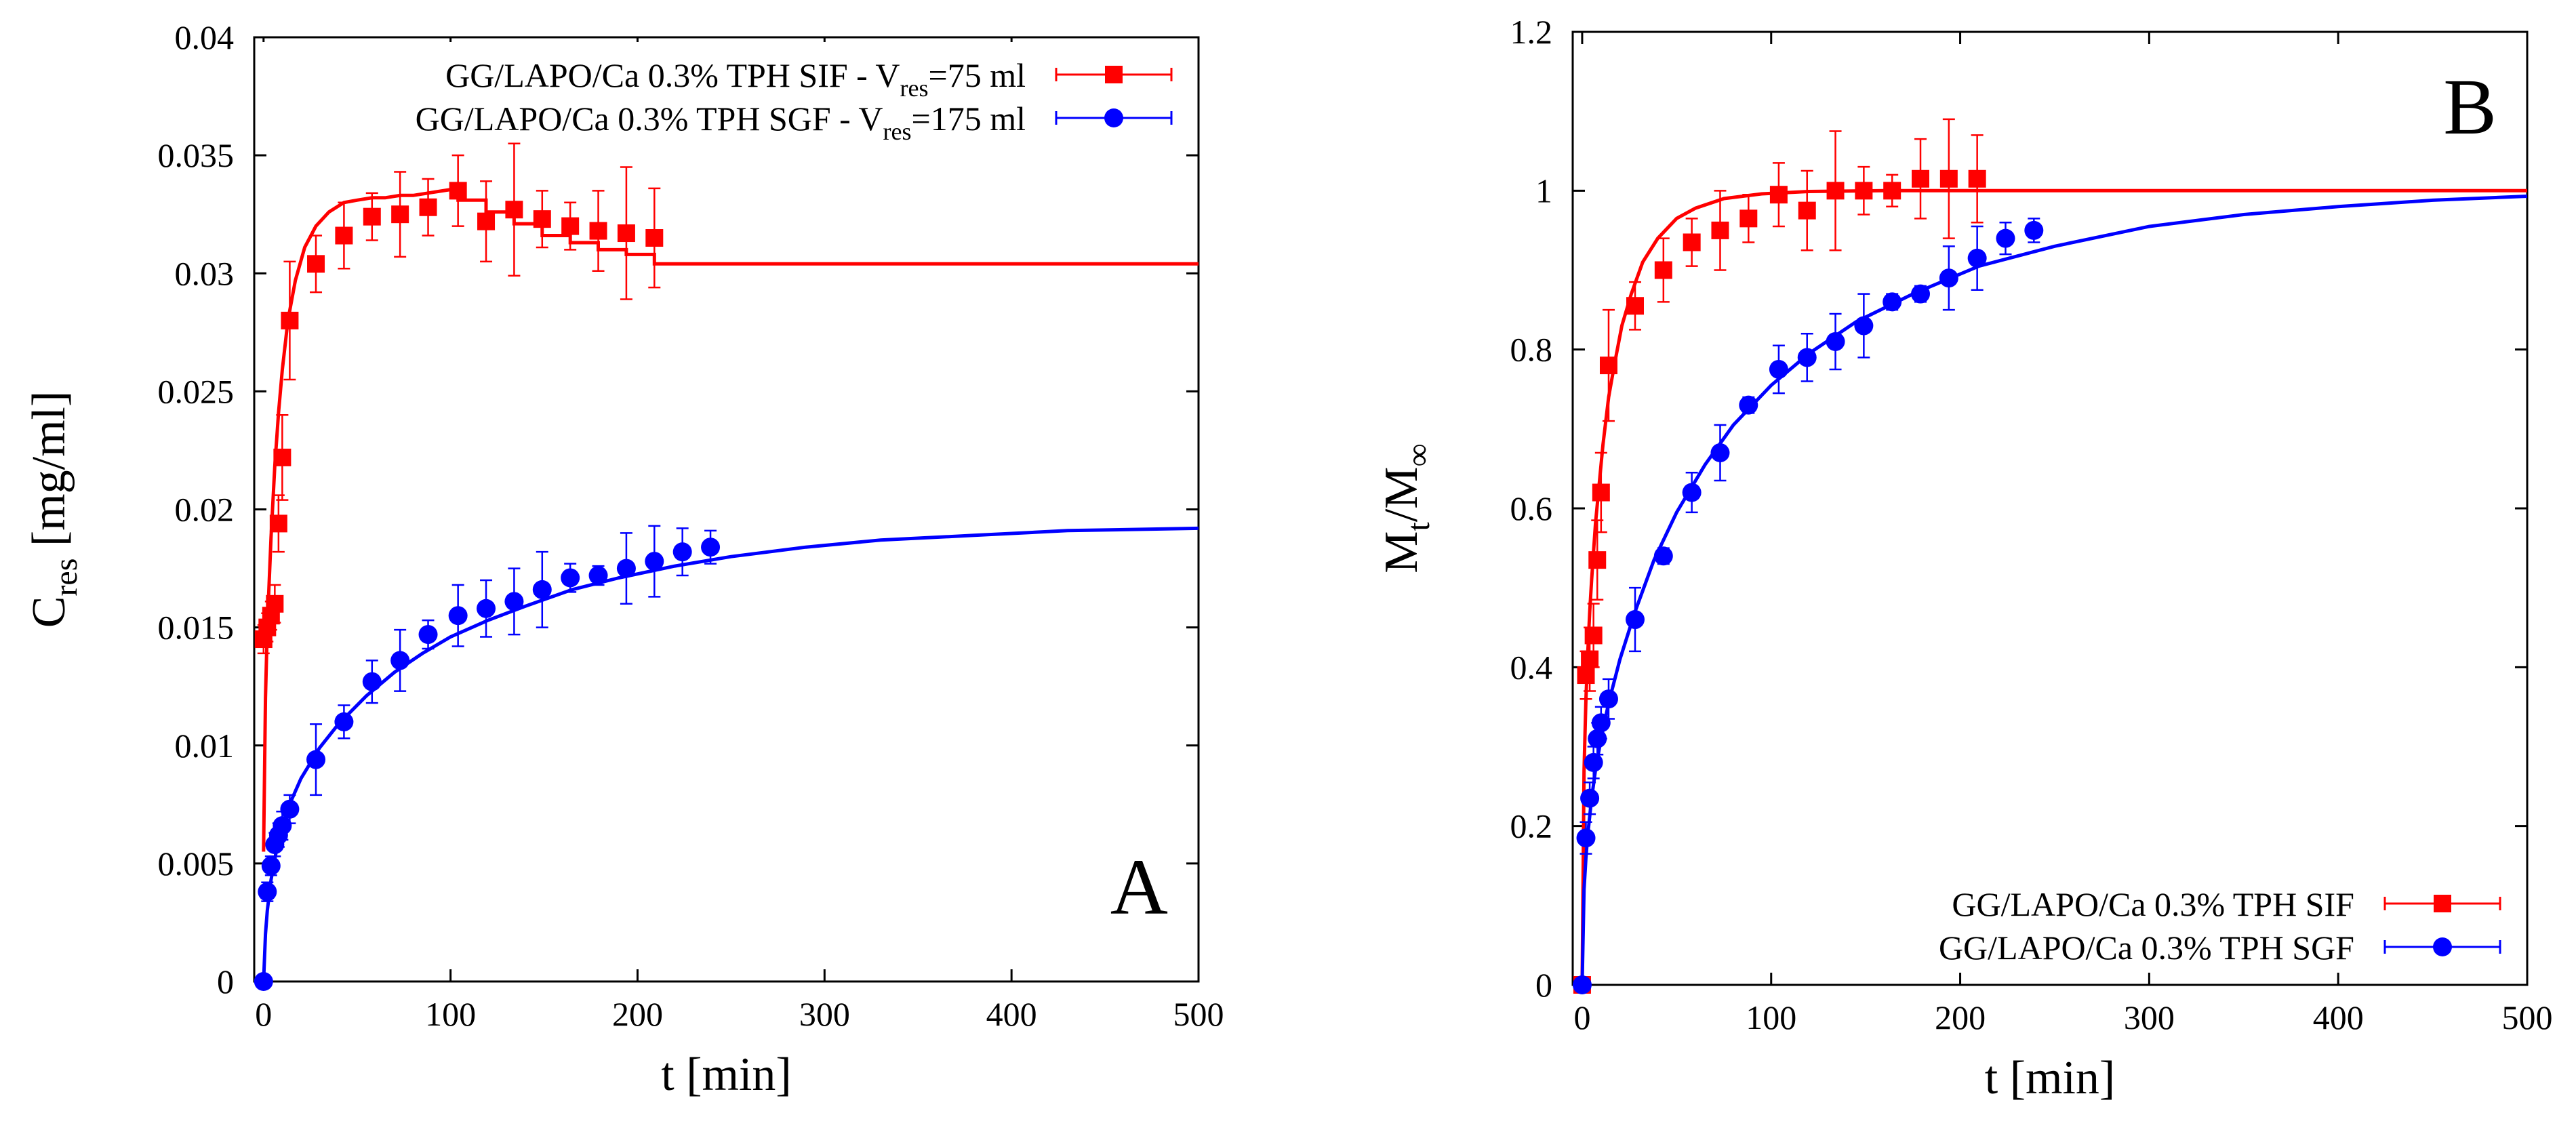 The height and width of the screenshot is (1134, 2576). What do you see at coordinates (205, 510) in the screenshot?
I see `y-tick-label: 0.02` at bounding box center [205, 510].